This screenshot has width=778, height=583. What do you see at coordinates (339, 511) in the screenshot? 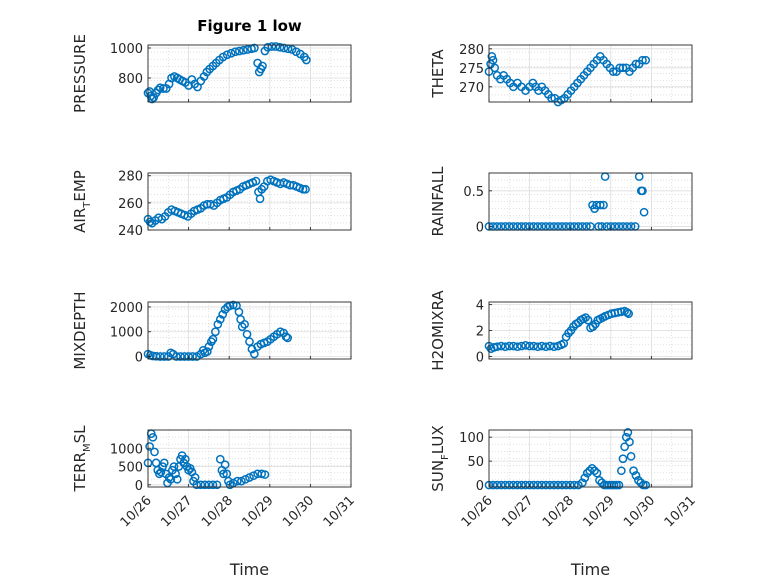
I see `x-tick-label: 10/31` at bounding box center [339, 511].